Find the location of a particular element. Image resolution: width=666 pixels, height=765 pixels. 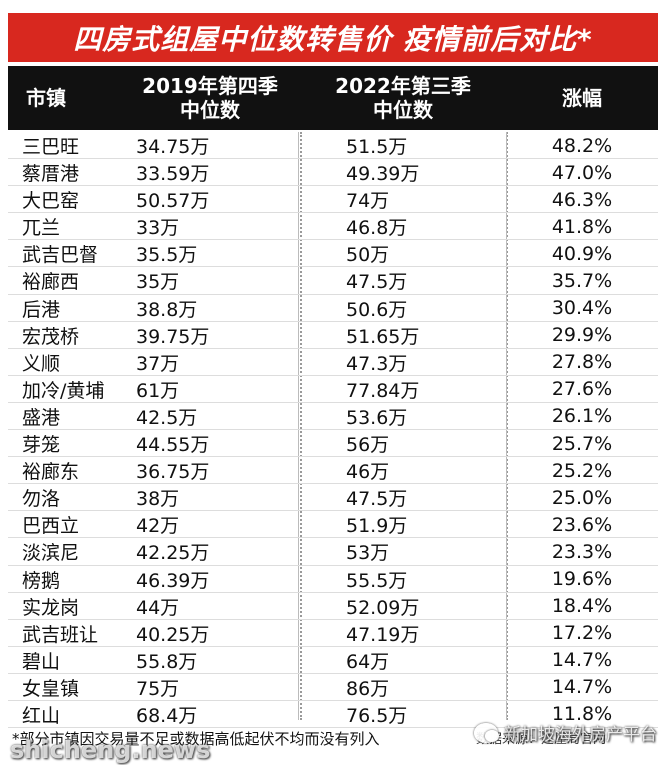

cell-2019q4-median: 37万 is located at coordinates (158, 363).